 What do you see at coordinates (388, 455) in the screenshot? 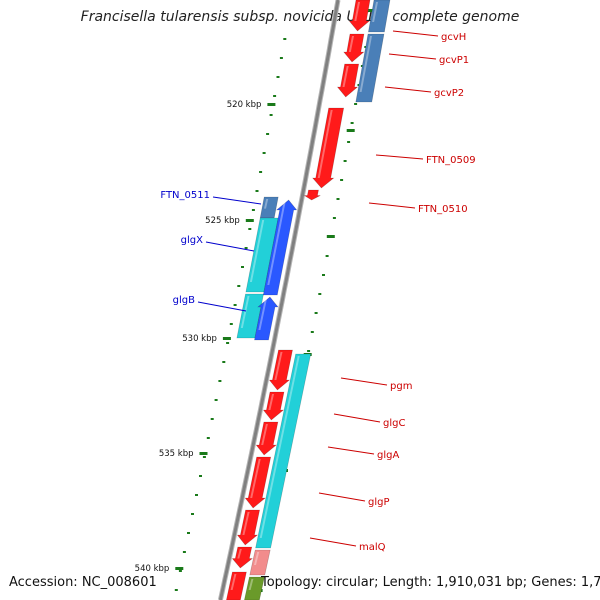
I see `gene-label-glga: glgA` at bounding box center [388, 455].